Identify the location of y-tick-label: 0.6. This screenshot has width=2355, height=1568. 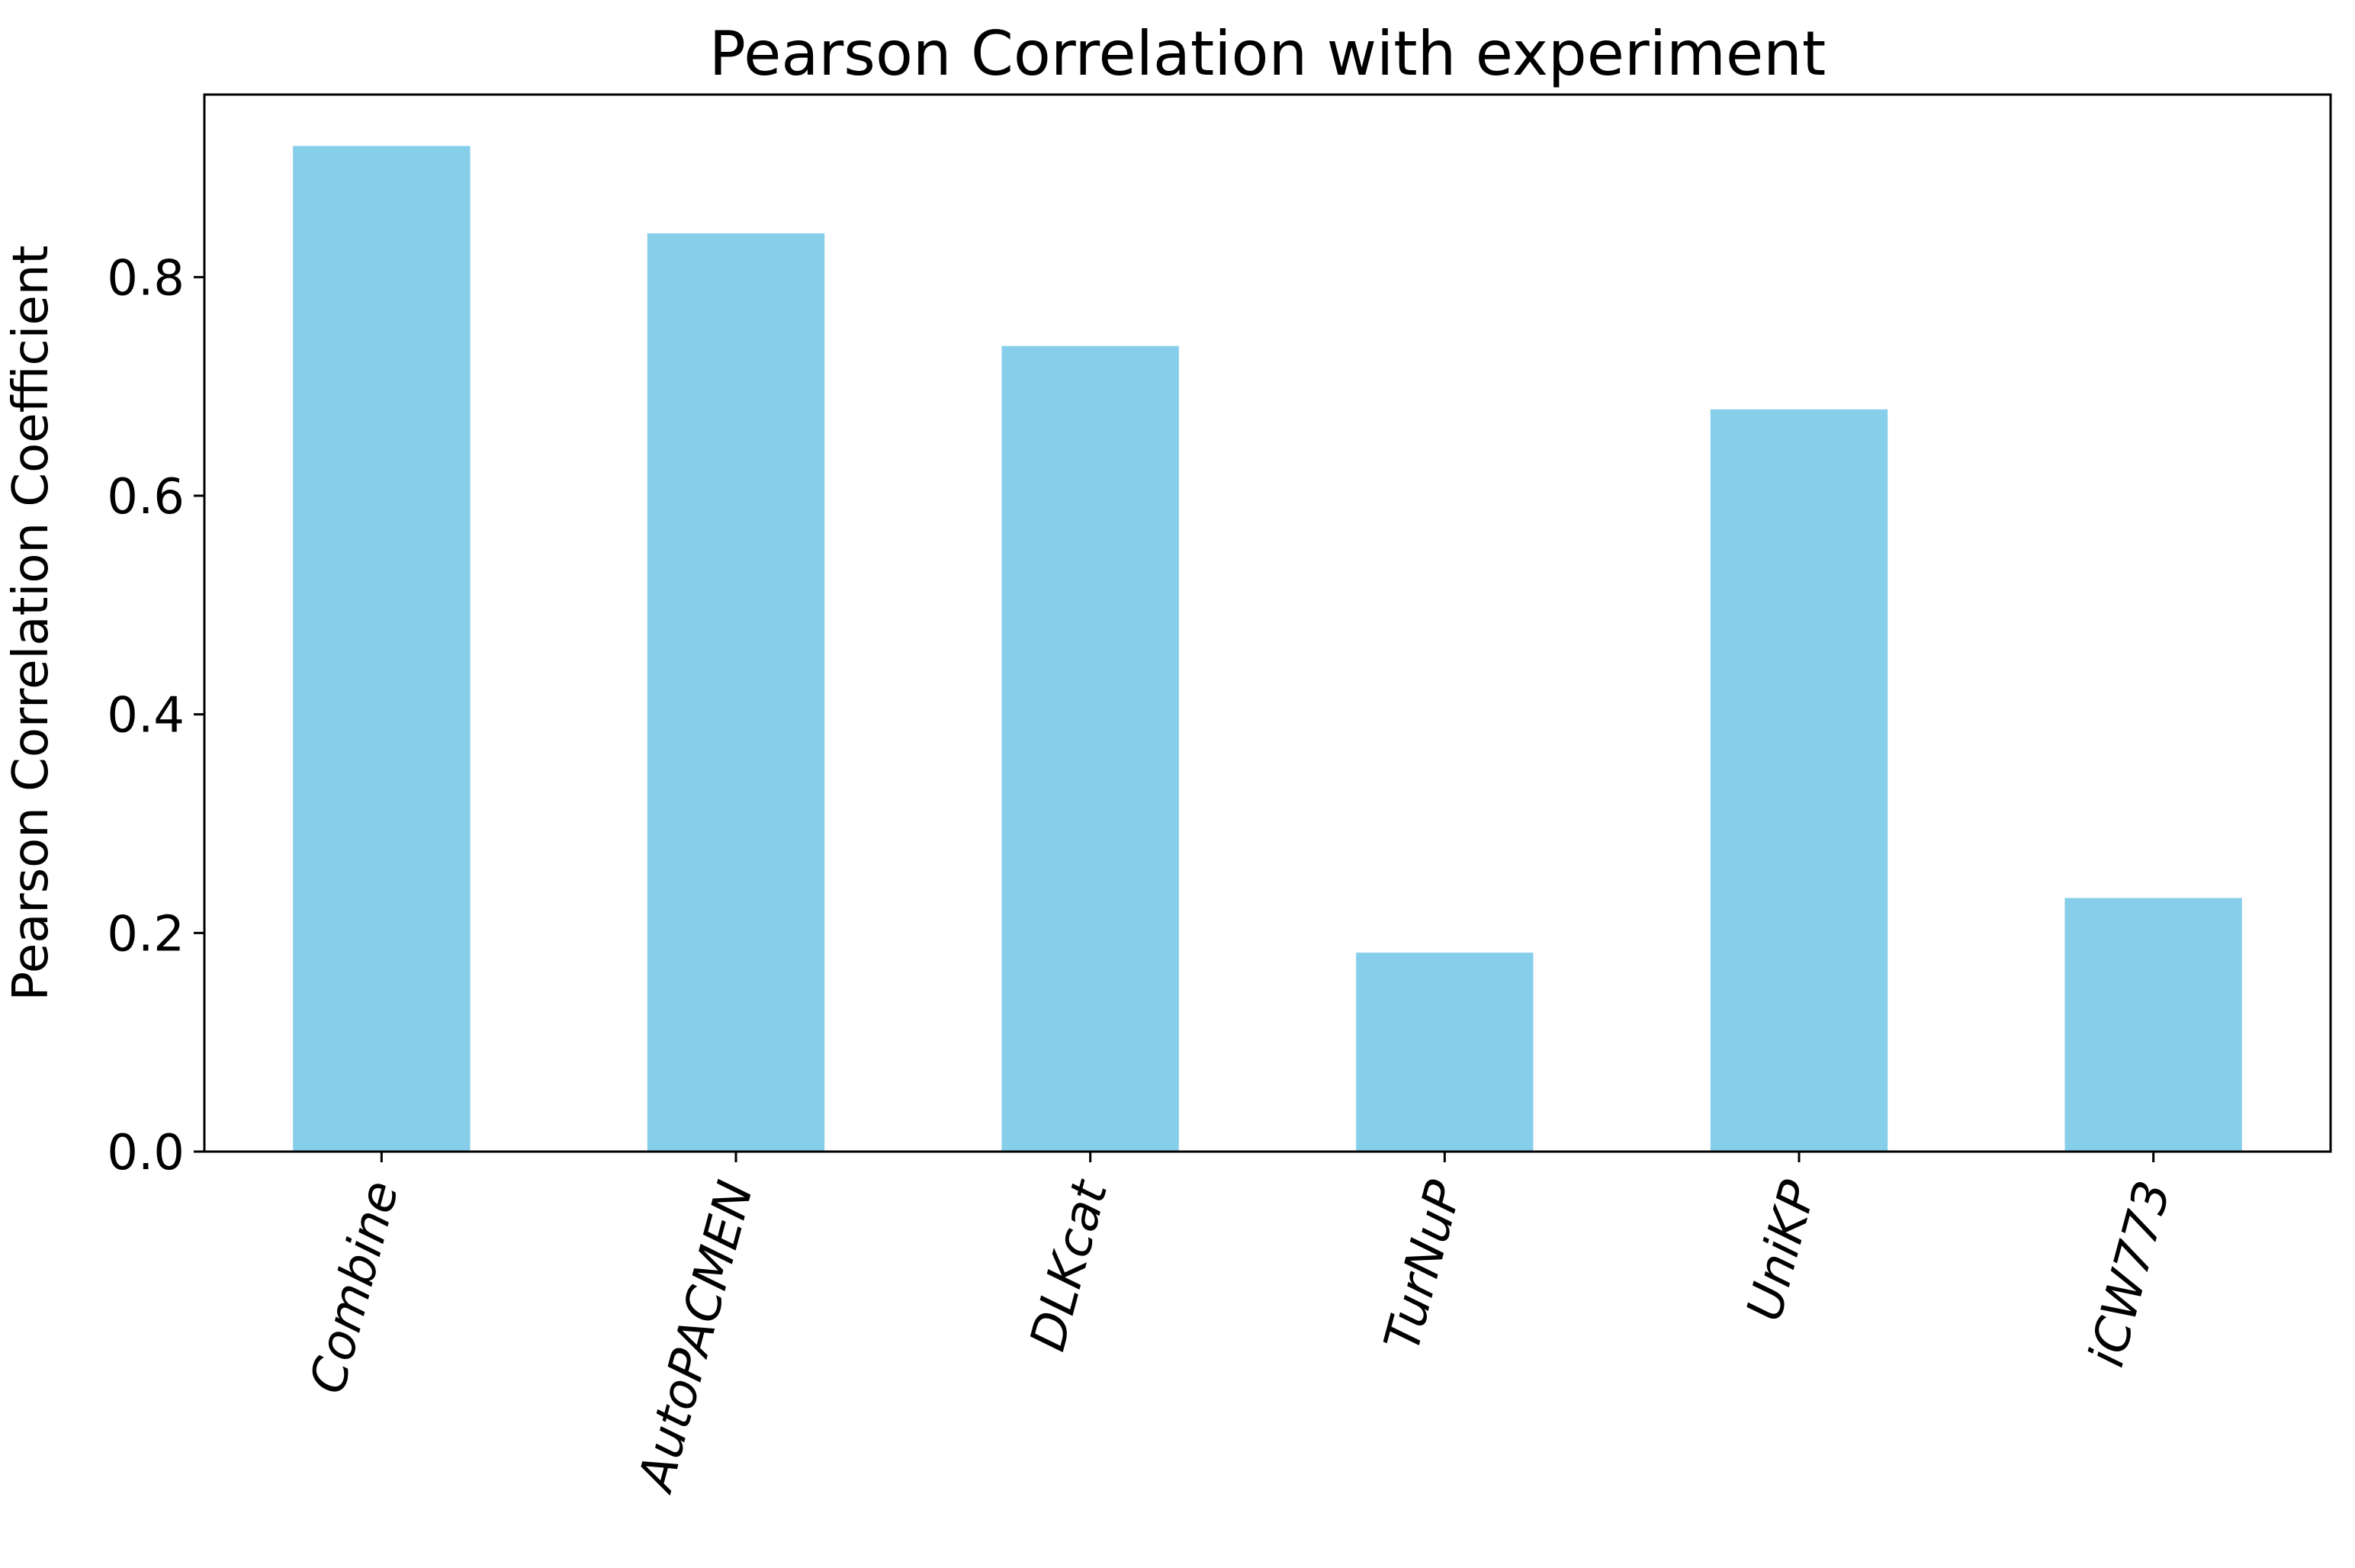
(146, 497).